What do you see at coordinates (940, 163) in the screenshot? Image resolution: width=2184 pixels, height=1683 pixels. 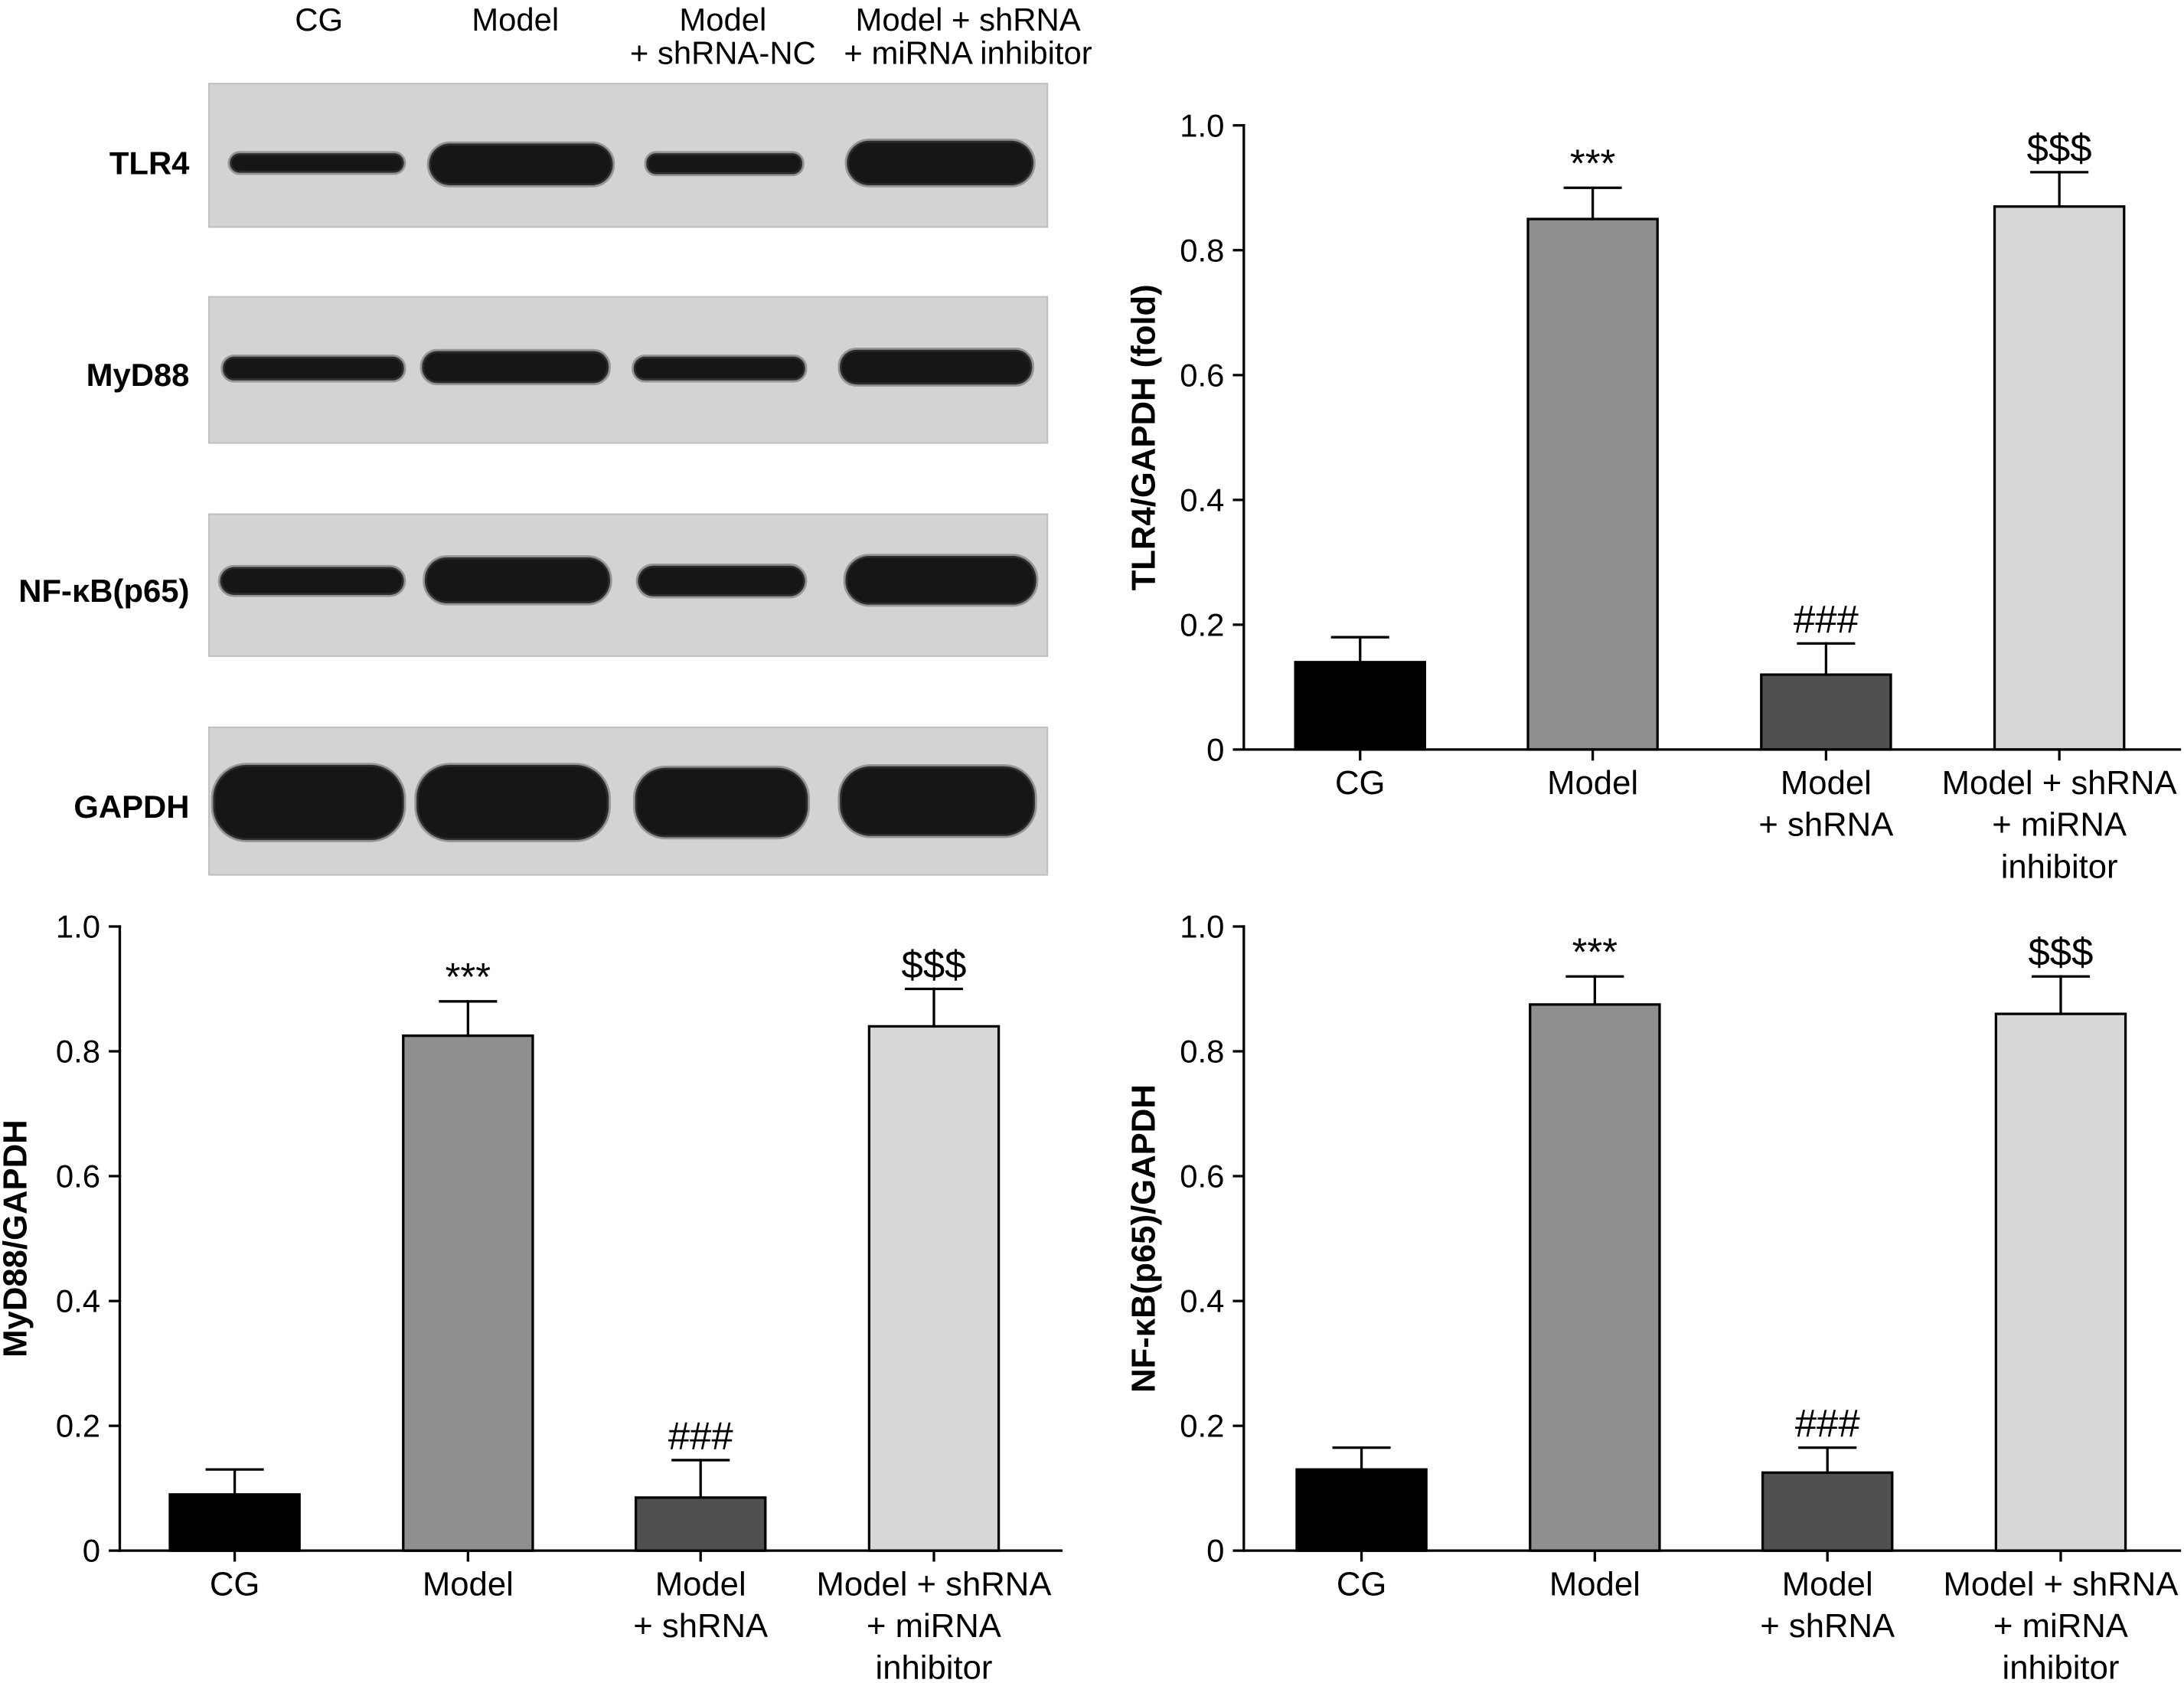 I see `blot-band-tlr4-inhibitor` at bounding box center [940, 163].